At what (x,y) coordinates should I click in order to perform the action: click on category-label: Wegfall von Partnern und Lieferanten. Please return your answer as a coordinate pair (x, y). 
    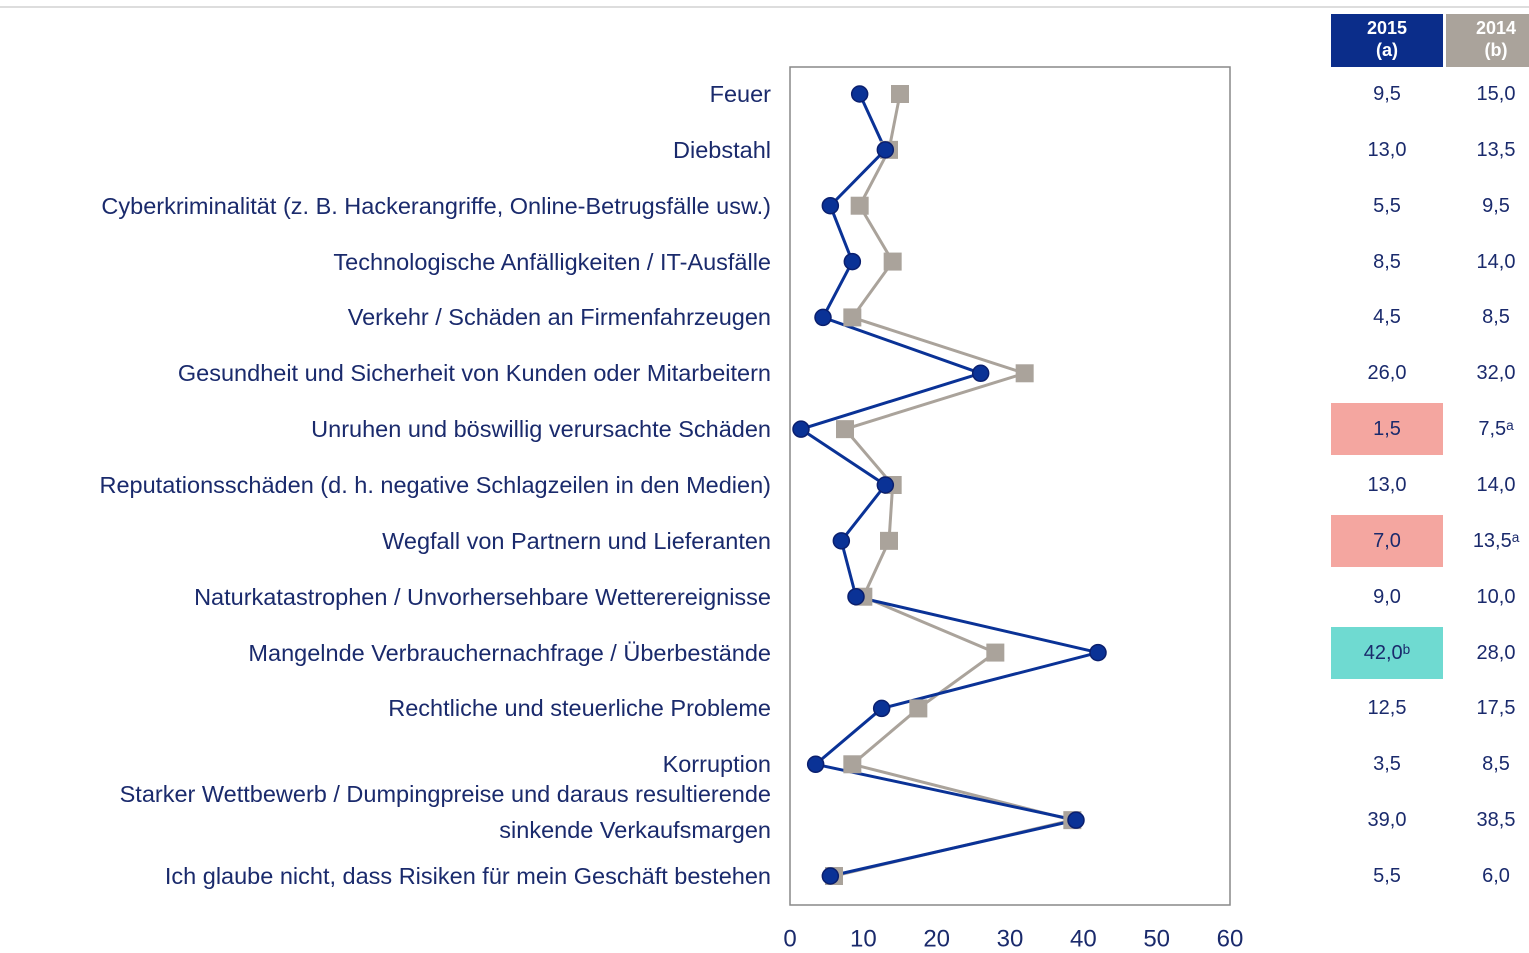
    Looking at the image, I should click on (576, 540).